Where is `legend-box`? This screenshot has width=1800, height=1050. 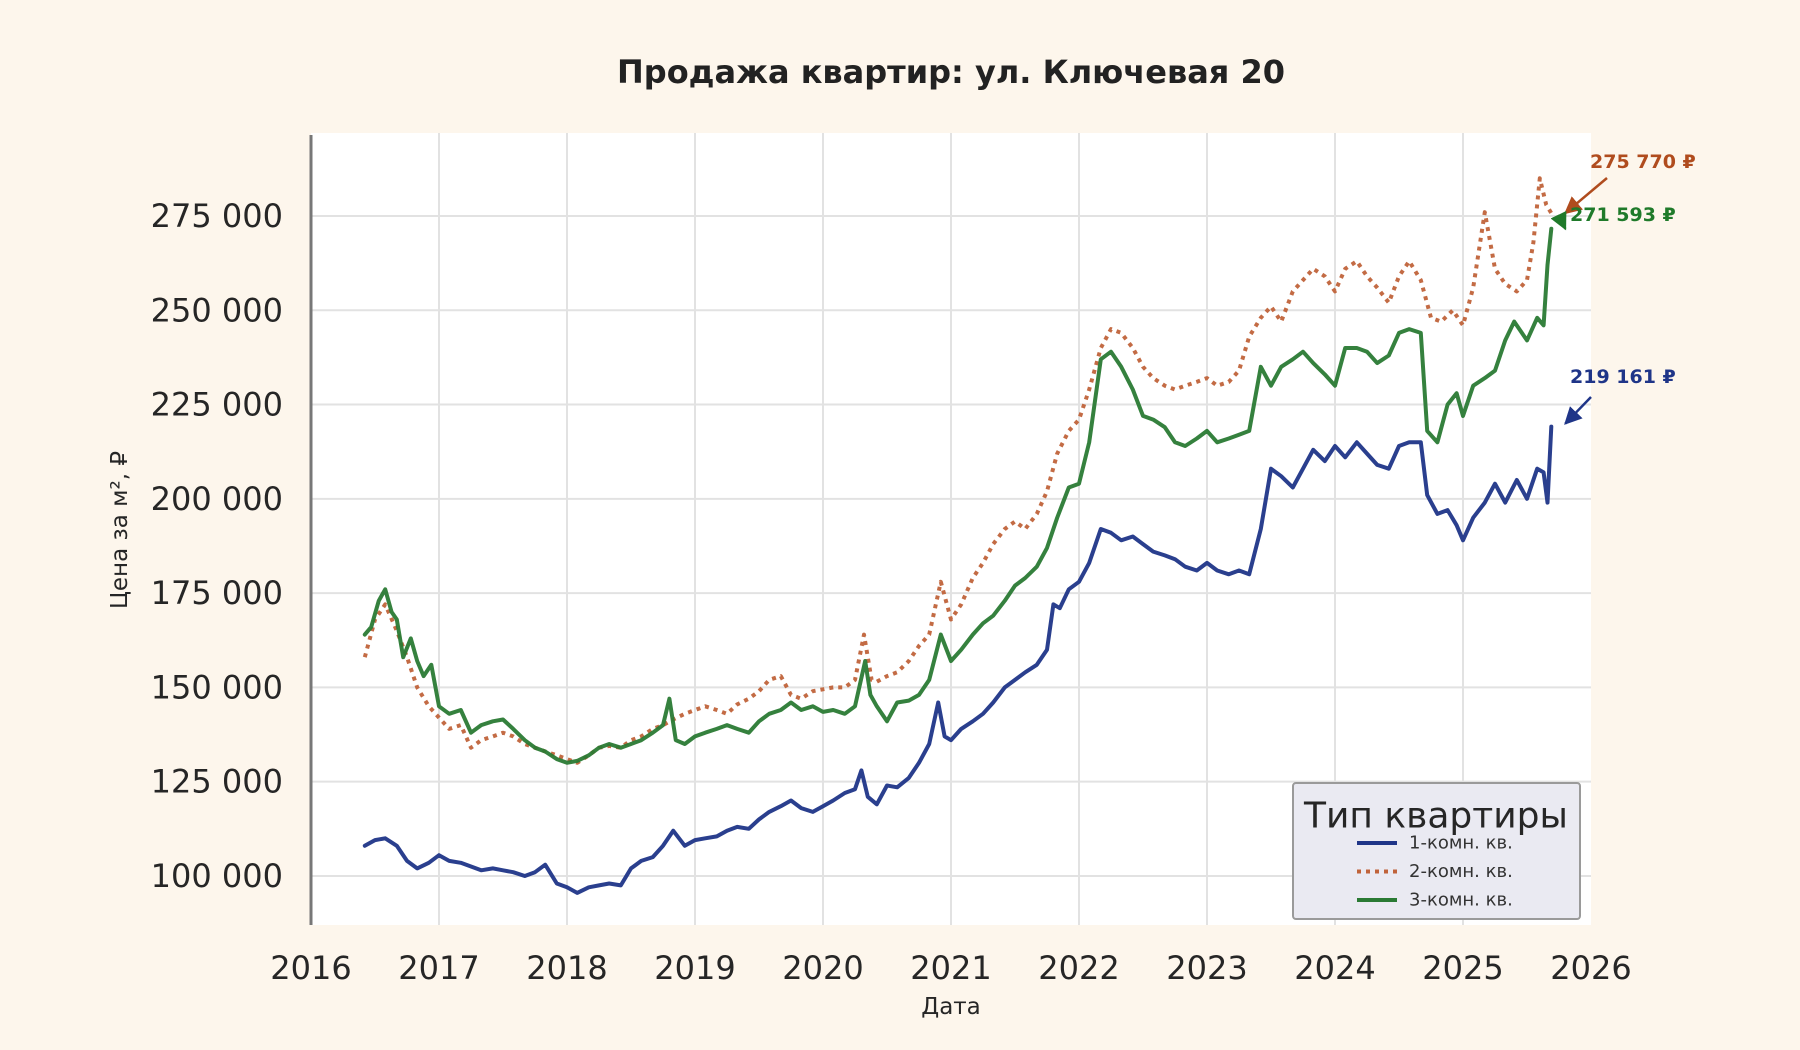
legend-box is located at coordinates (1436, 851).